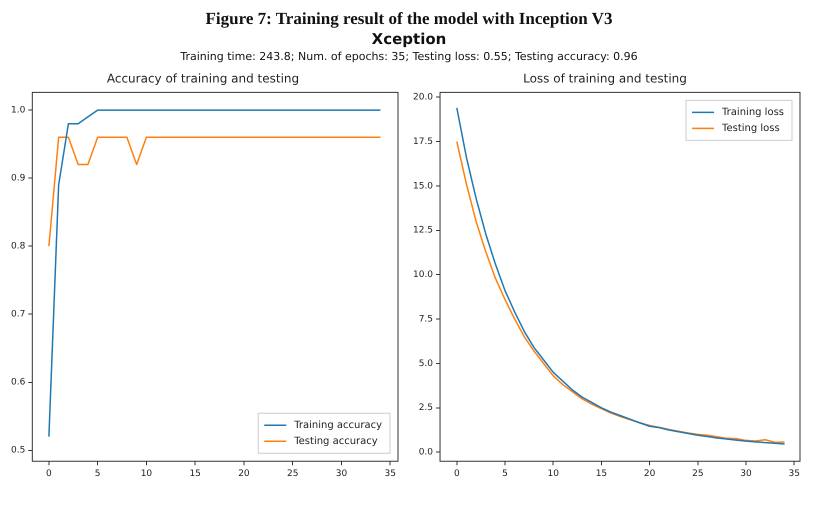 Image resolution: width=818 pixels, height=514 pixels. Describe the element at coordinates (18, 110) in the screenshot. I see `y-tick-label: 1.0` at that location.